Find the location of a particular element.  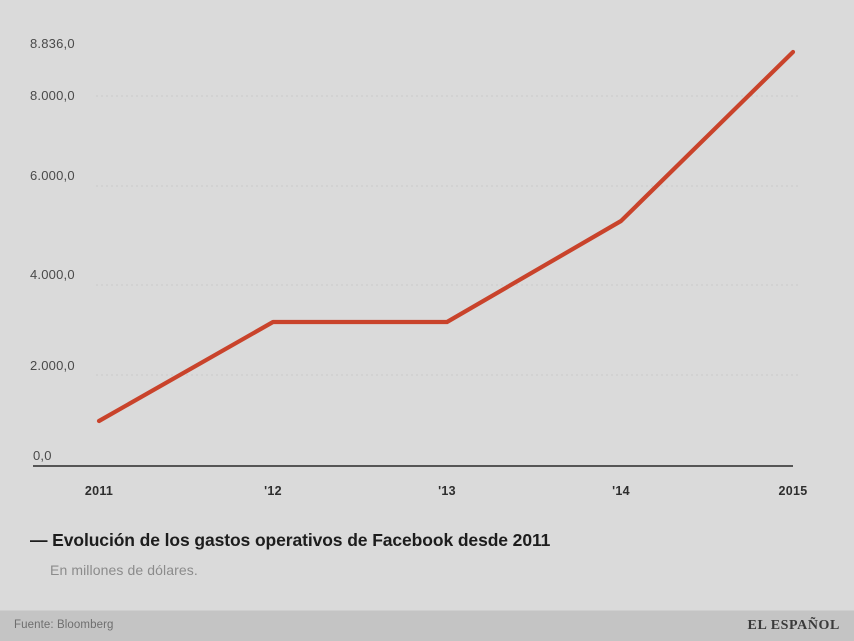

y-axis-label-6000: 6.000,0 is located at coordinates (52, 175).